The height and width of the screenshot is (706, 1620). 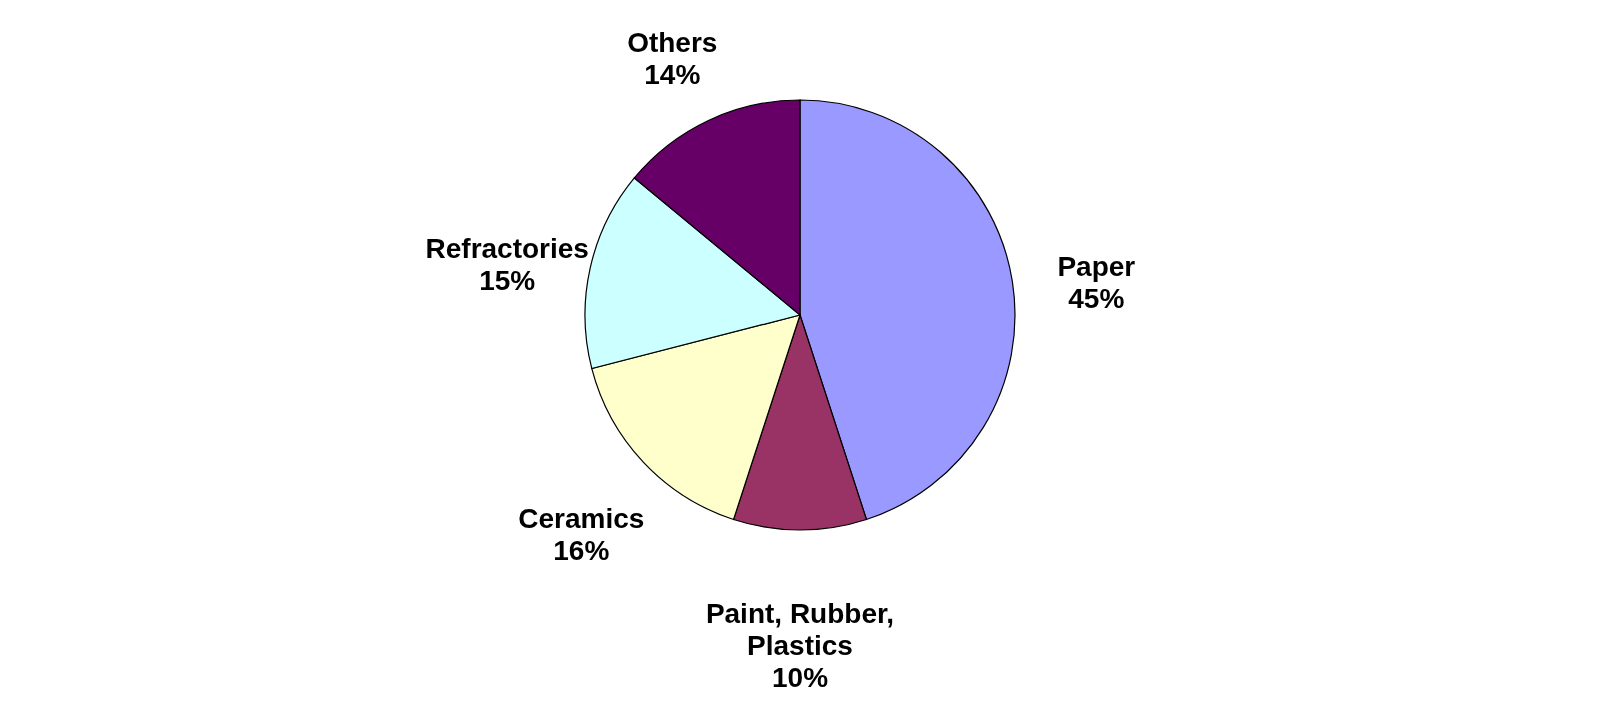 I want to click on data-label: 45%, so click(x=1096, y=299).